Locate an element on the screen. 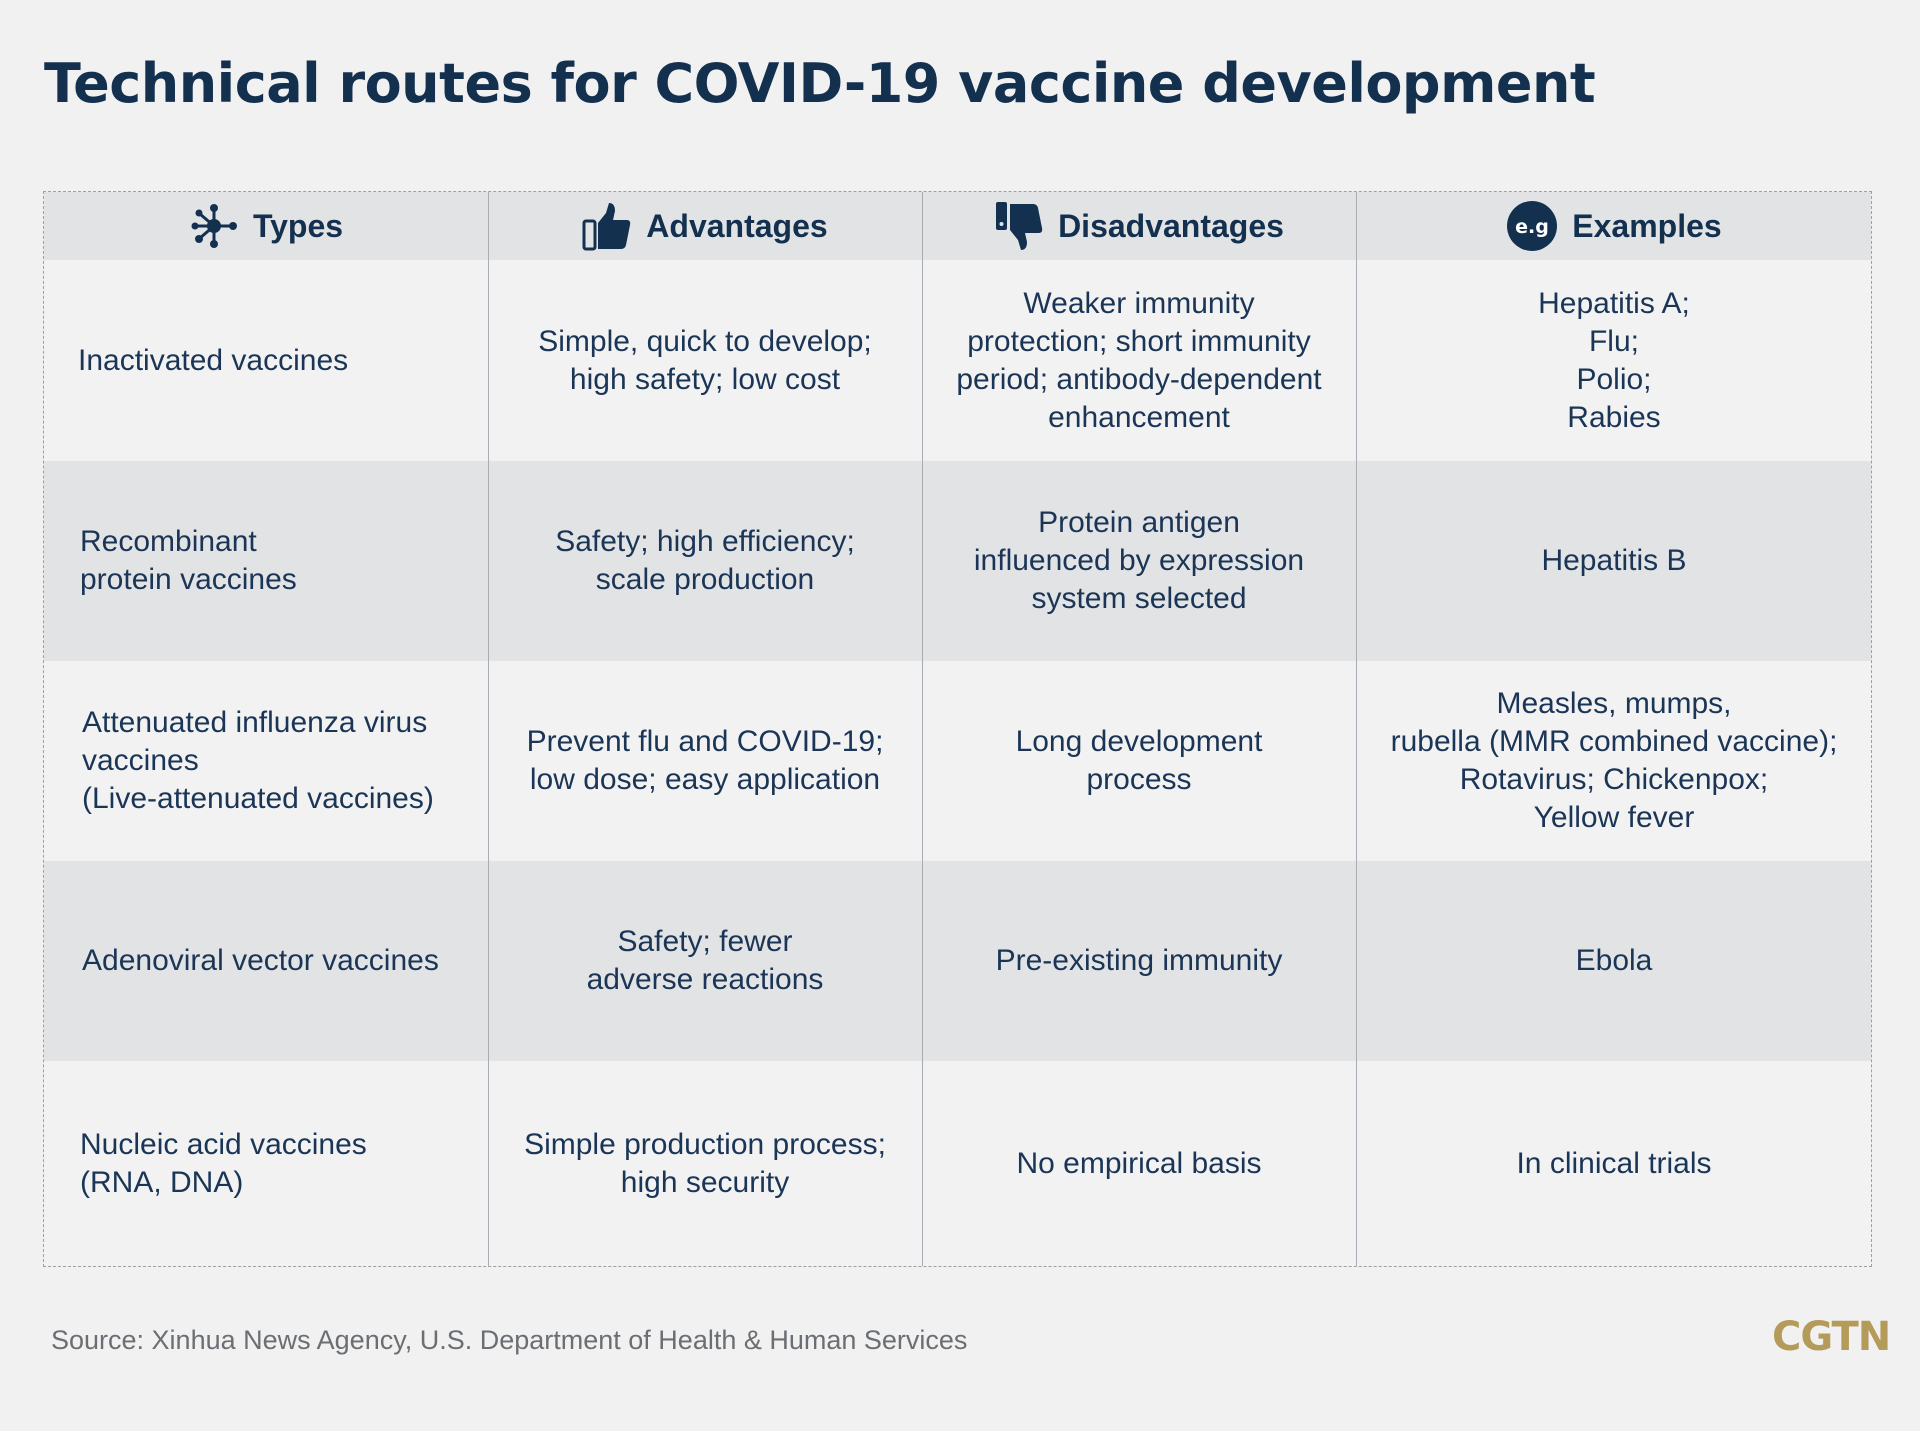  disadvantages-text: No empirical basis is located at coordinates (1139, 1163).